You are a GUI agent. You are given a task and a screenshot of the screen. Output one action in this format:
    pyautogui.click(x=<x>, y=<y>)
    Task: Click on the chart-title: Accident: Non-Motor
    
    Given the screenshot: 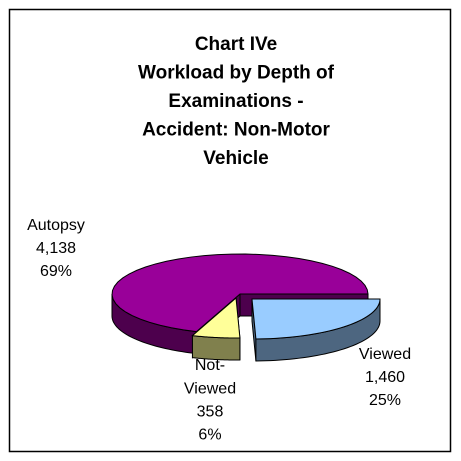 What is the action you would take?
    pyautogui.click(x=236, y=130)
    